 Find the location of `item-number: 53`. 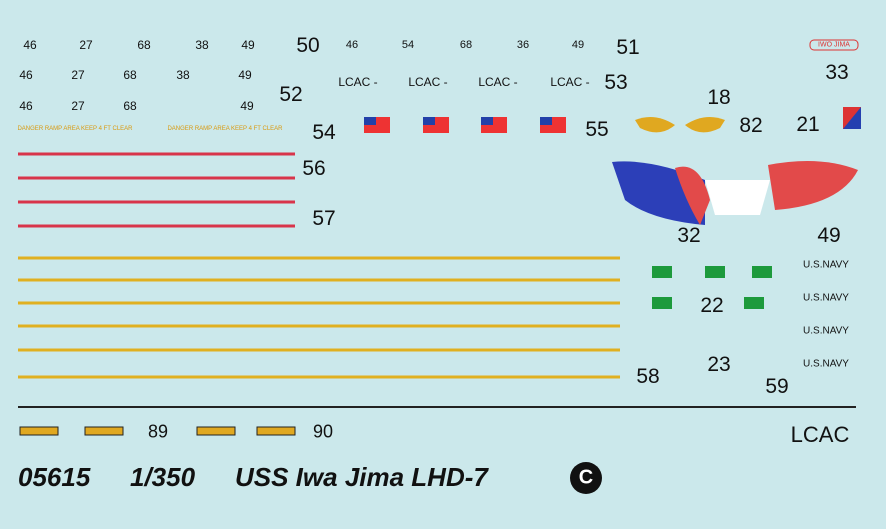

item-number: 53 is located at coordinates (616, 82).